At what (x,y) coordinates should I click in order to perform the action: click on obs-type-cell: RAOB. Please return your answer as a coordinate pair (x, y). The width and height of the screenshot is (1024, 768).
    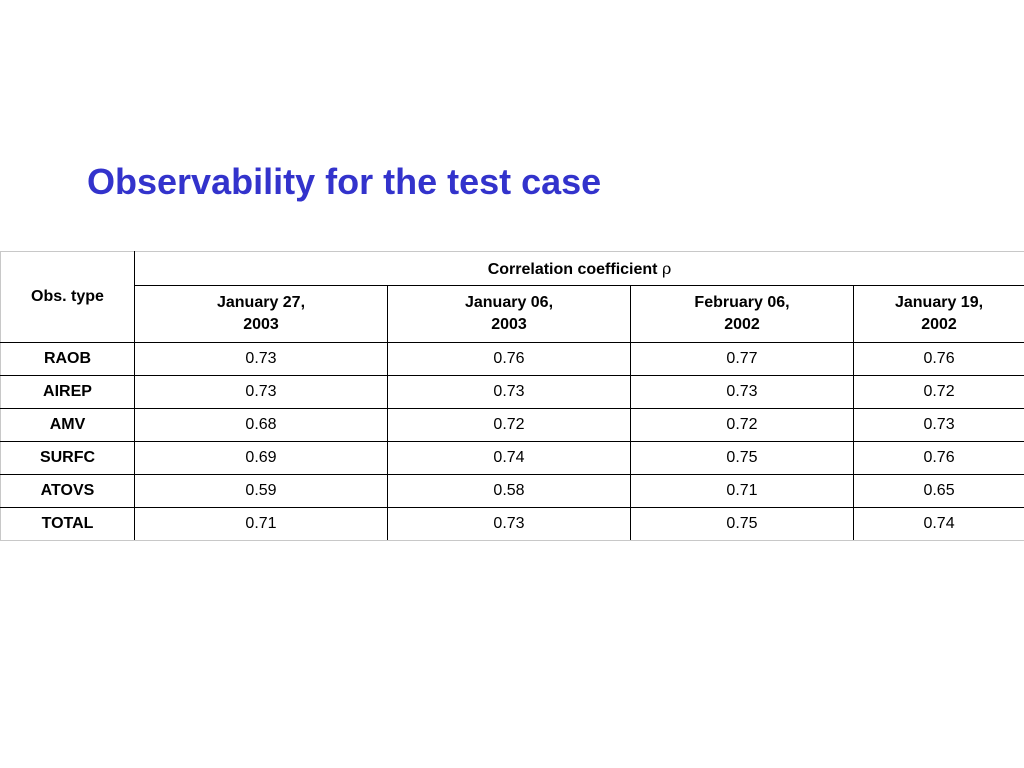
    Looking at the image, I should click on (67, 359).